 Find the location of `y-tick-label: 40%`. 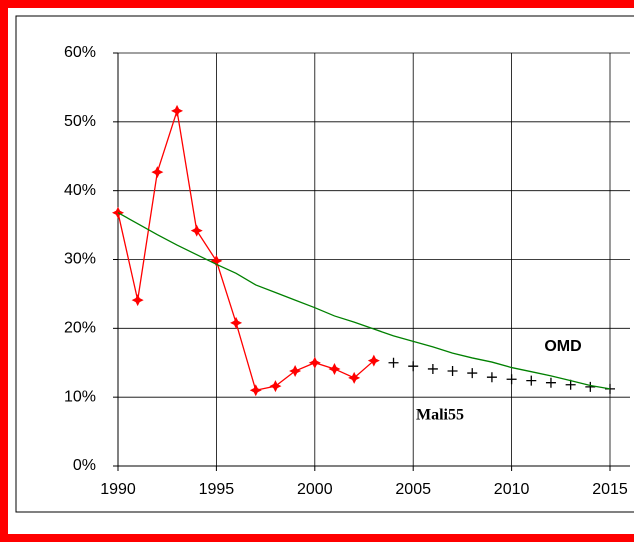

y-tick-label: 40% is located at coordinates (80, 190).